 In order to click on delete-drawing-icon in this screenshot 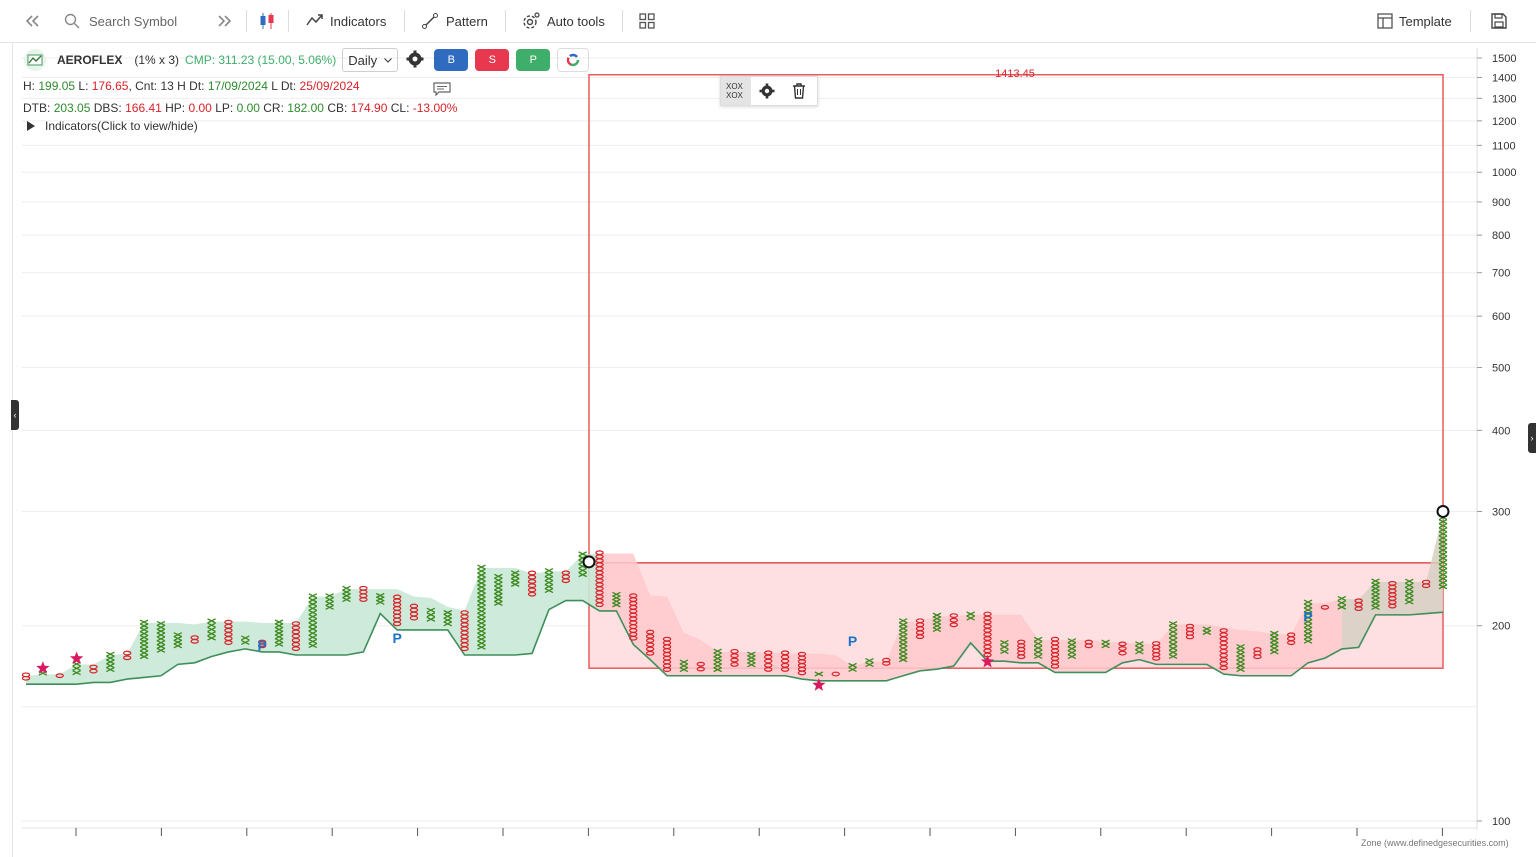, I will do `click(799, 91)`.